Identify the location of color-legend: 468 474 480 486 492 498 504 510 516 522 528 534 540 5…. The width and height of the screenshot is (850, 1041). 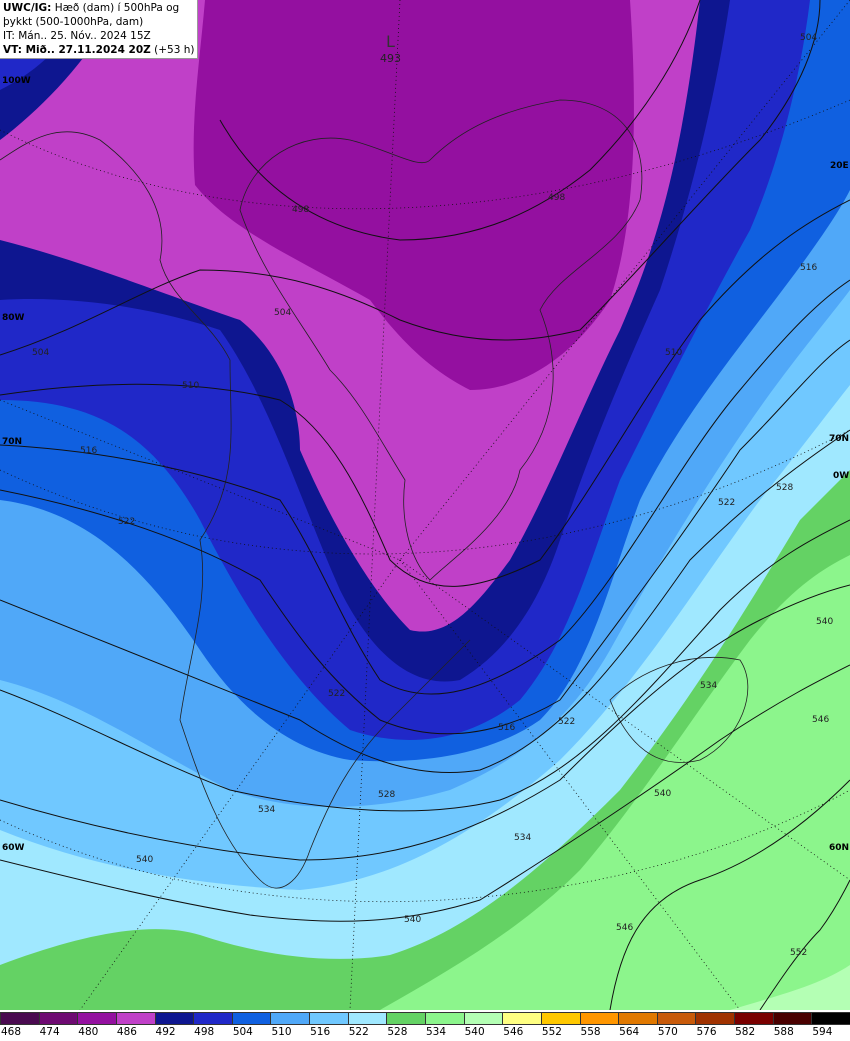
(425, 1025).